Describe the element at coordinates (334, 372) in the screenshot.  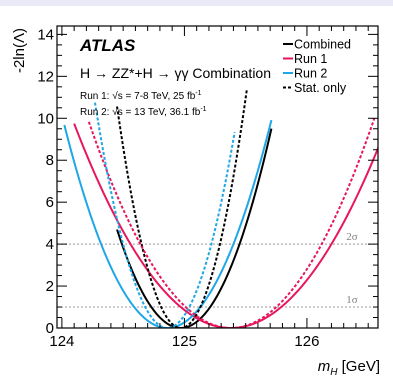
I see `x-axis-title-sub: H` at that location.